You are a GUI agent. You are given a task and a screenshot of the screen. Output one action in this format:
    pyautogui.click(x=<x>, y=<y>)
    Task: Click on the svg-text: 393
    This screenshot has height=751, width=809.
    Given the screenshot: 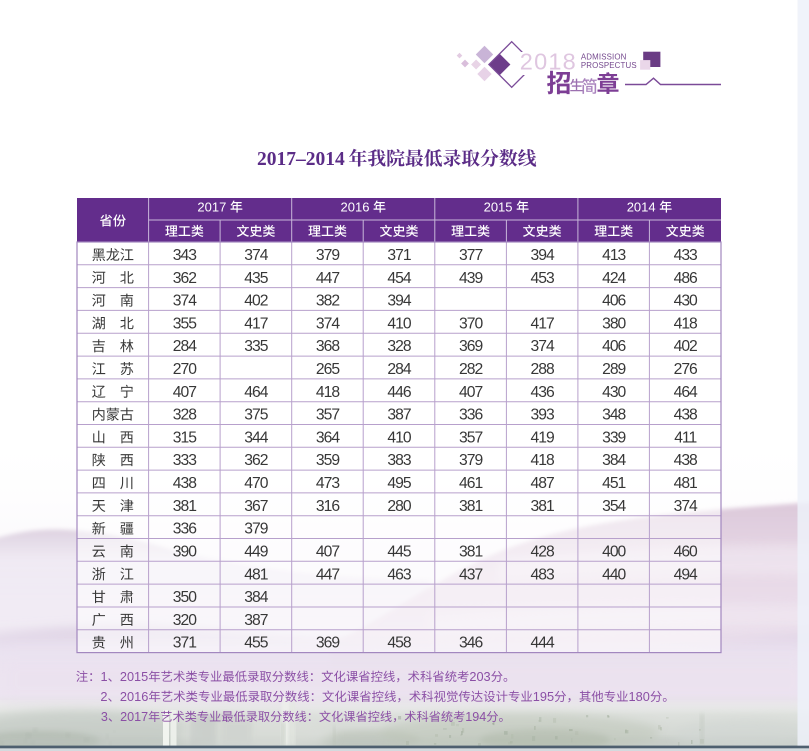 What is the action you would take?
    pyautogui.click(x=543, y=415)
    